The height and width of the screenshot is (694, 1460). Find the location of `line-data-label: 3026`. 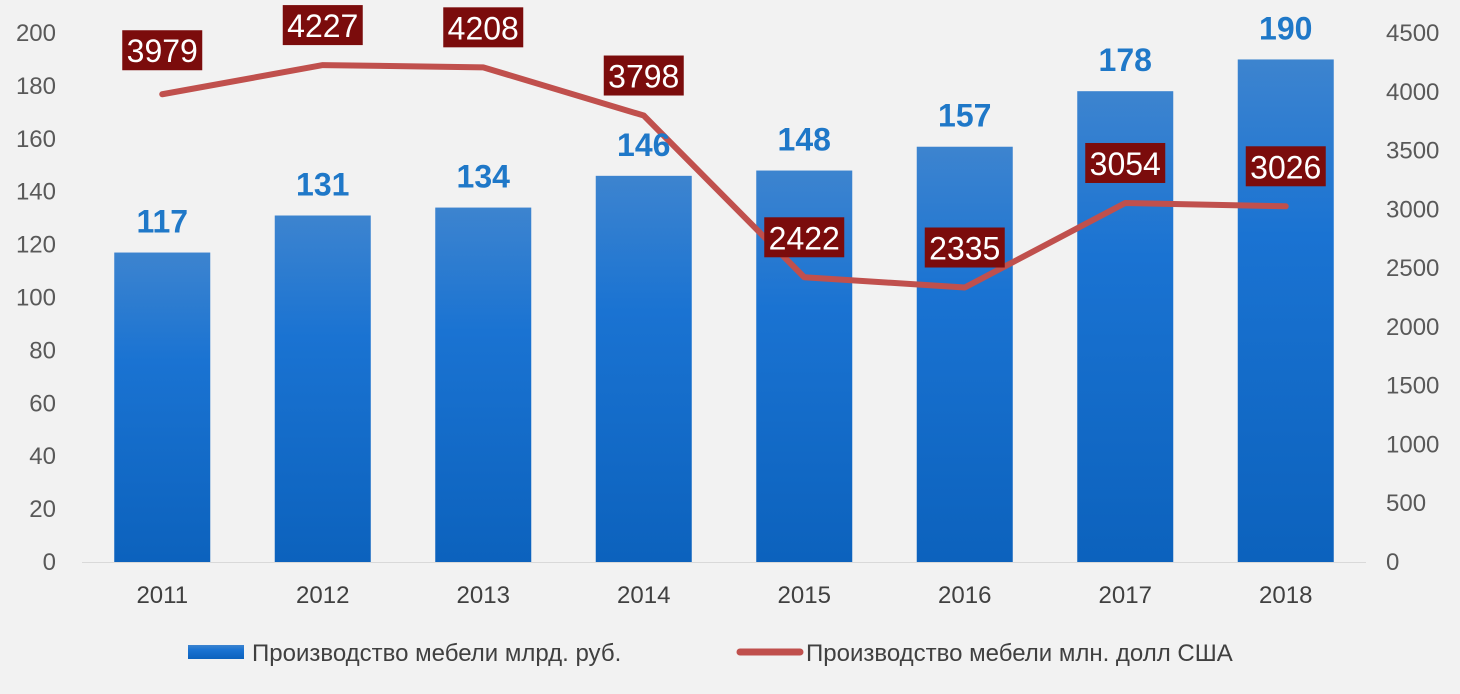

line-data-label: 3026 is located at coordinates (1285, 167).